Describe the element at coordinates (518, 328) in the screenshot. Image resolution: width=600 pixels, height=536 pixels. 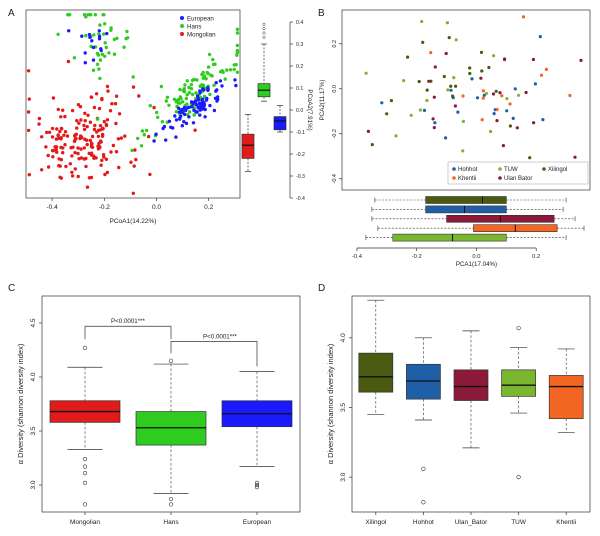
I see `outlier-tuw` at that location.